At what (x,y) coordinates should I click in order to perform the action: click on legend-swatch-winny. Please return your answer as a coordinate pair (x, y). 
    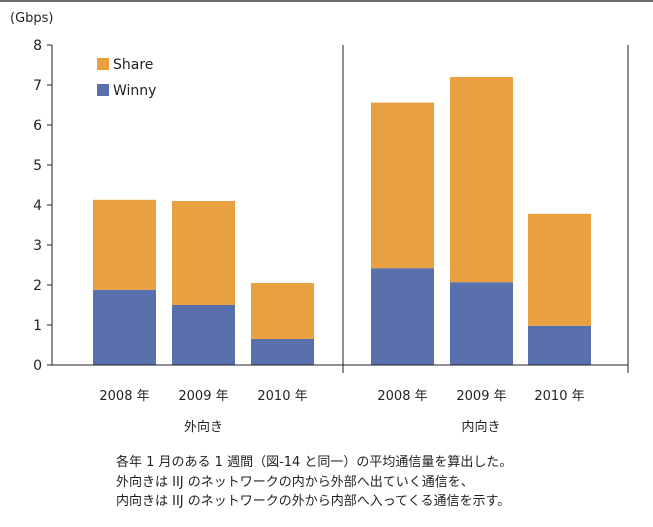
    Looking at the image, I should click on (103, 90).